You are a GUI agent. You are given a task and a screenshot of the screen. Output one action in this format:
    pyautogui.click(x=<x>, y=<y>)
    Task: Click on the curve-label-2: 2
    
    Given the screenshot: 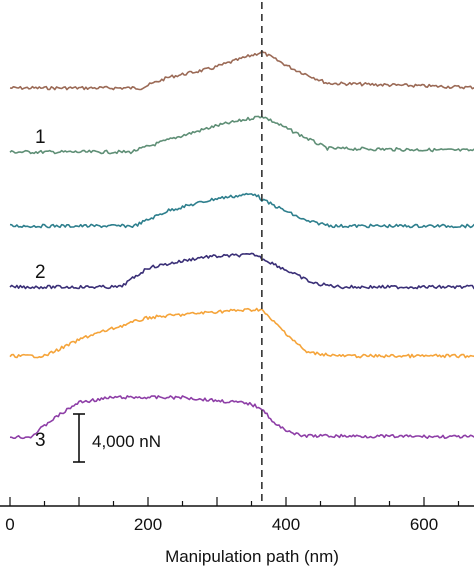 What is the action you would take?
    pyautogui.click(x=40, y=272)
    